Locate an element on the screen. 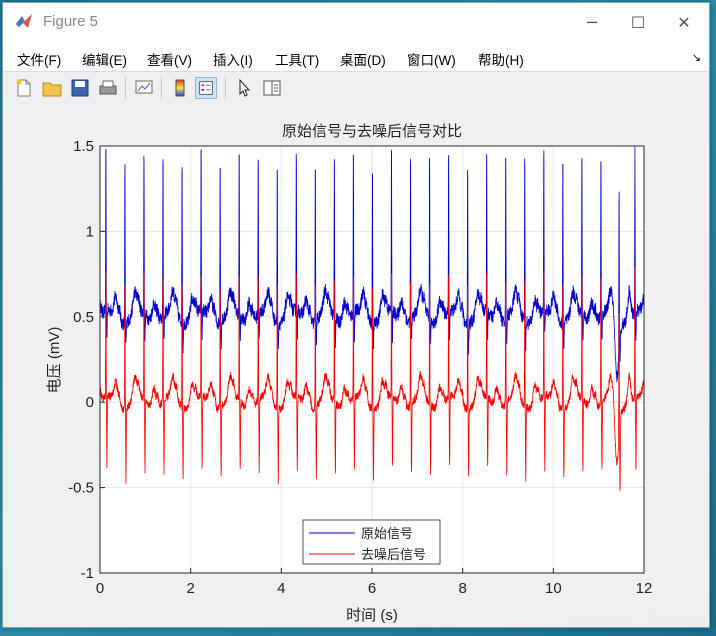  minimize-icon: ─ is located at coordinates (592, 22).